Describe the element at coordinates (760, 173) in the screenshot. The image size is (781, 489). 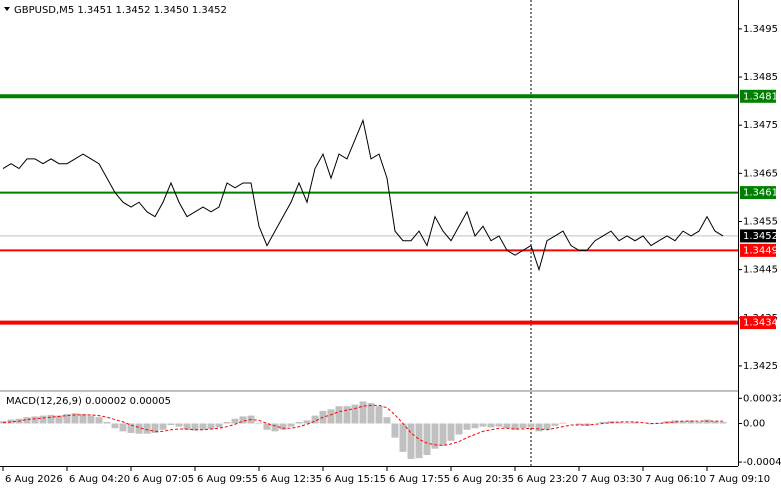
I see `y-tick-label: 1.3465` at that location.